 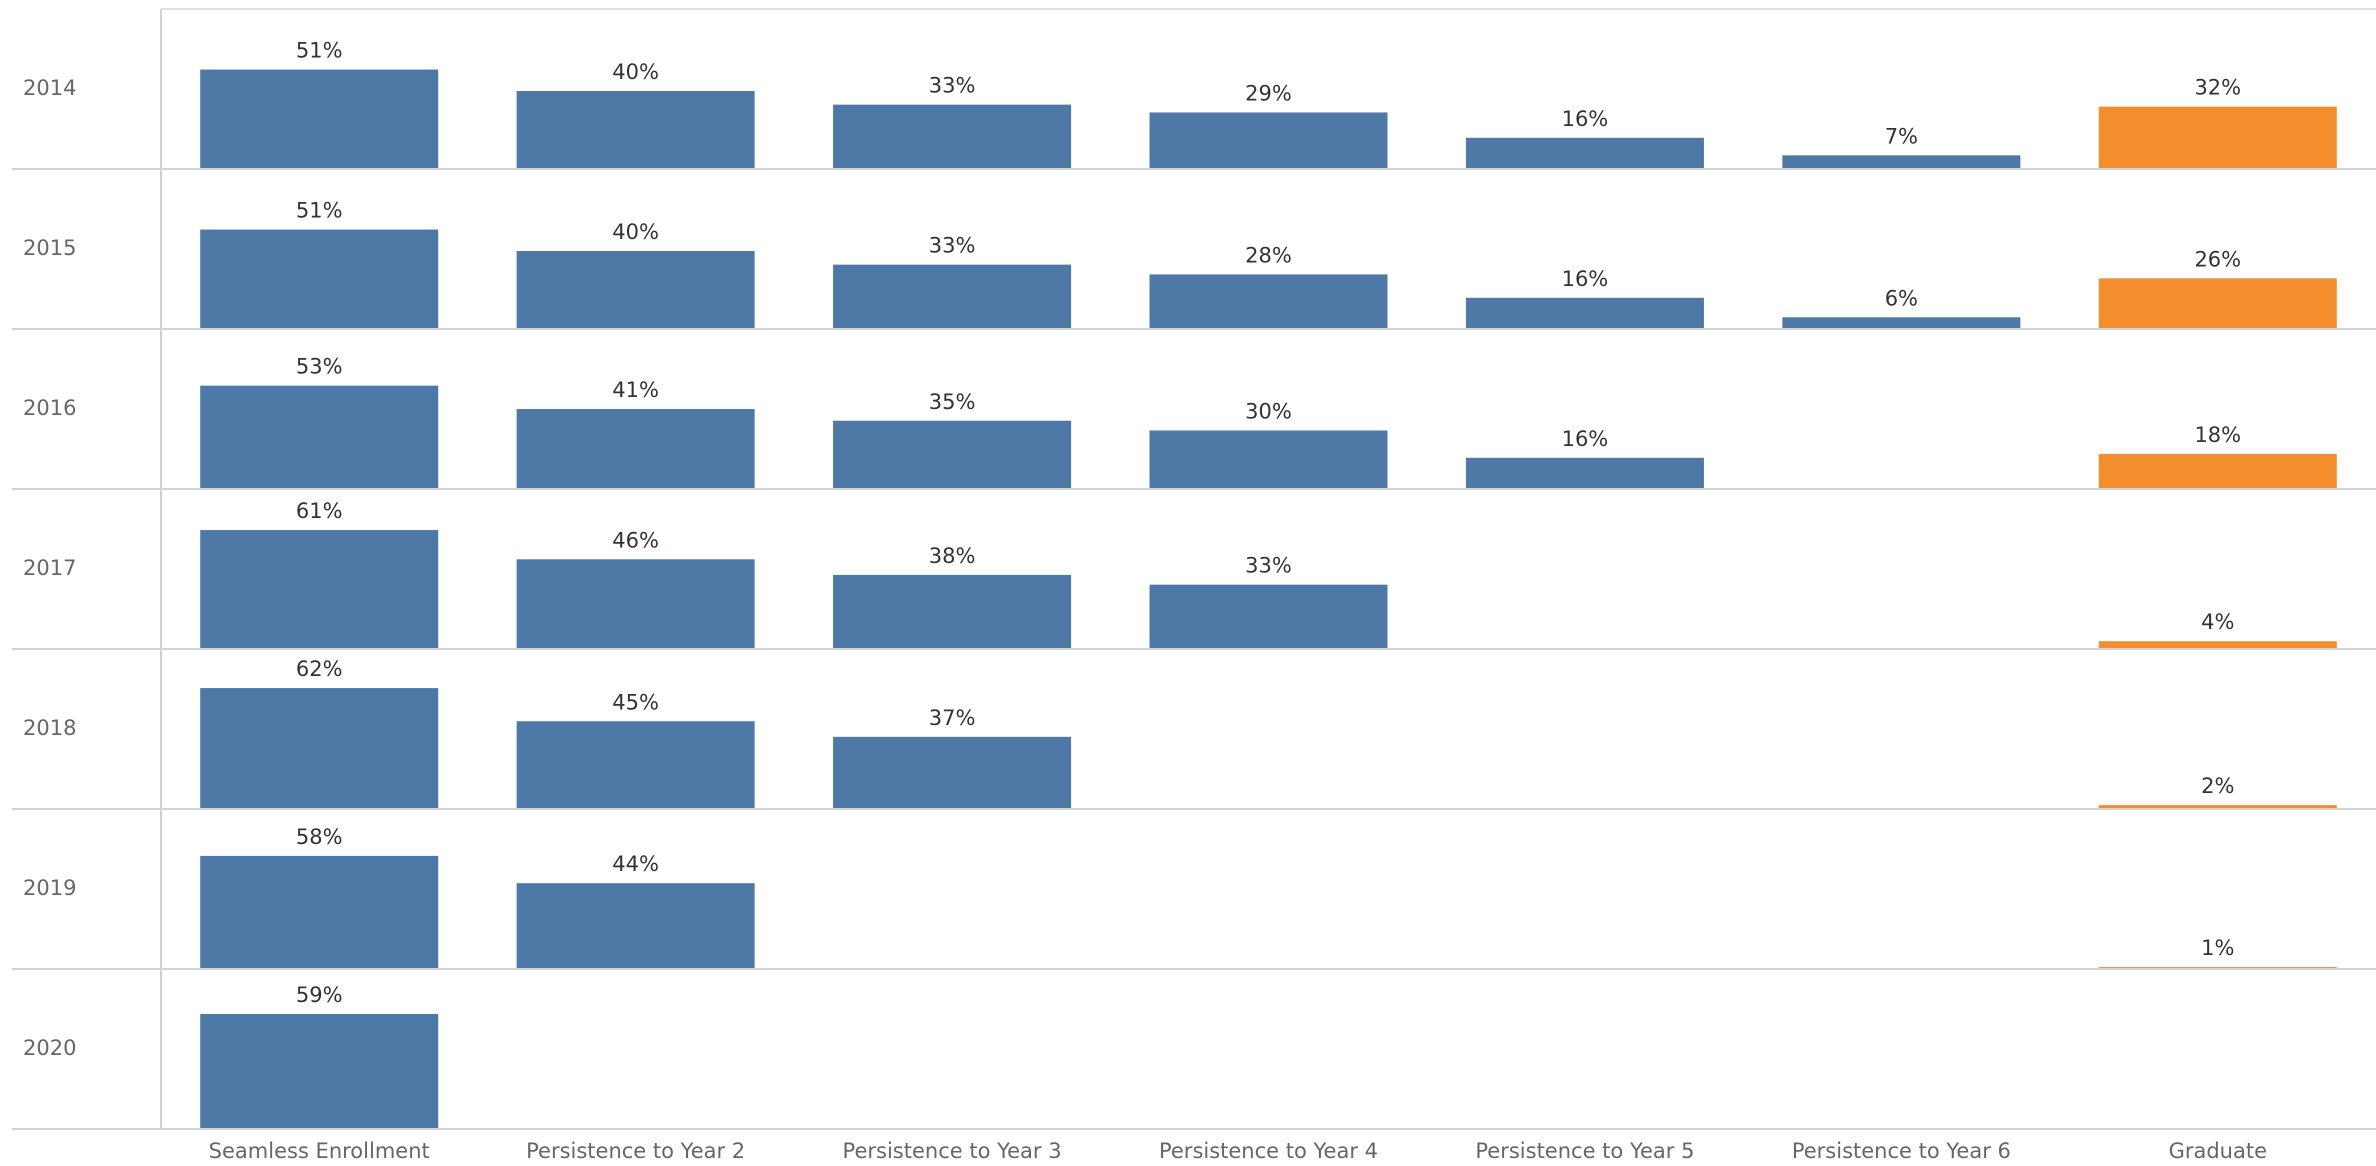 What do you see at coordinates (49, 1048) in the screenshot?
I see `row-label: 2020` at bounding box center [49, 1048].